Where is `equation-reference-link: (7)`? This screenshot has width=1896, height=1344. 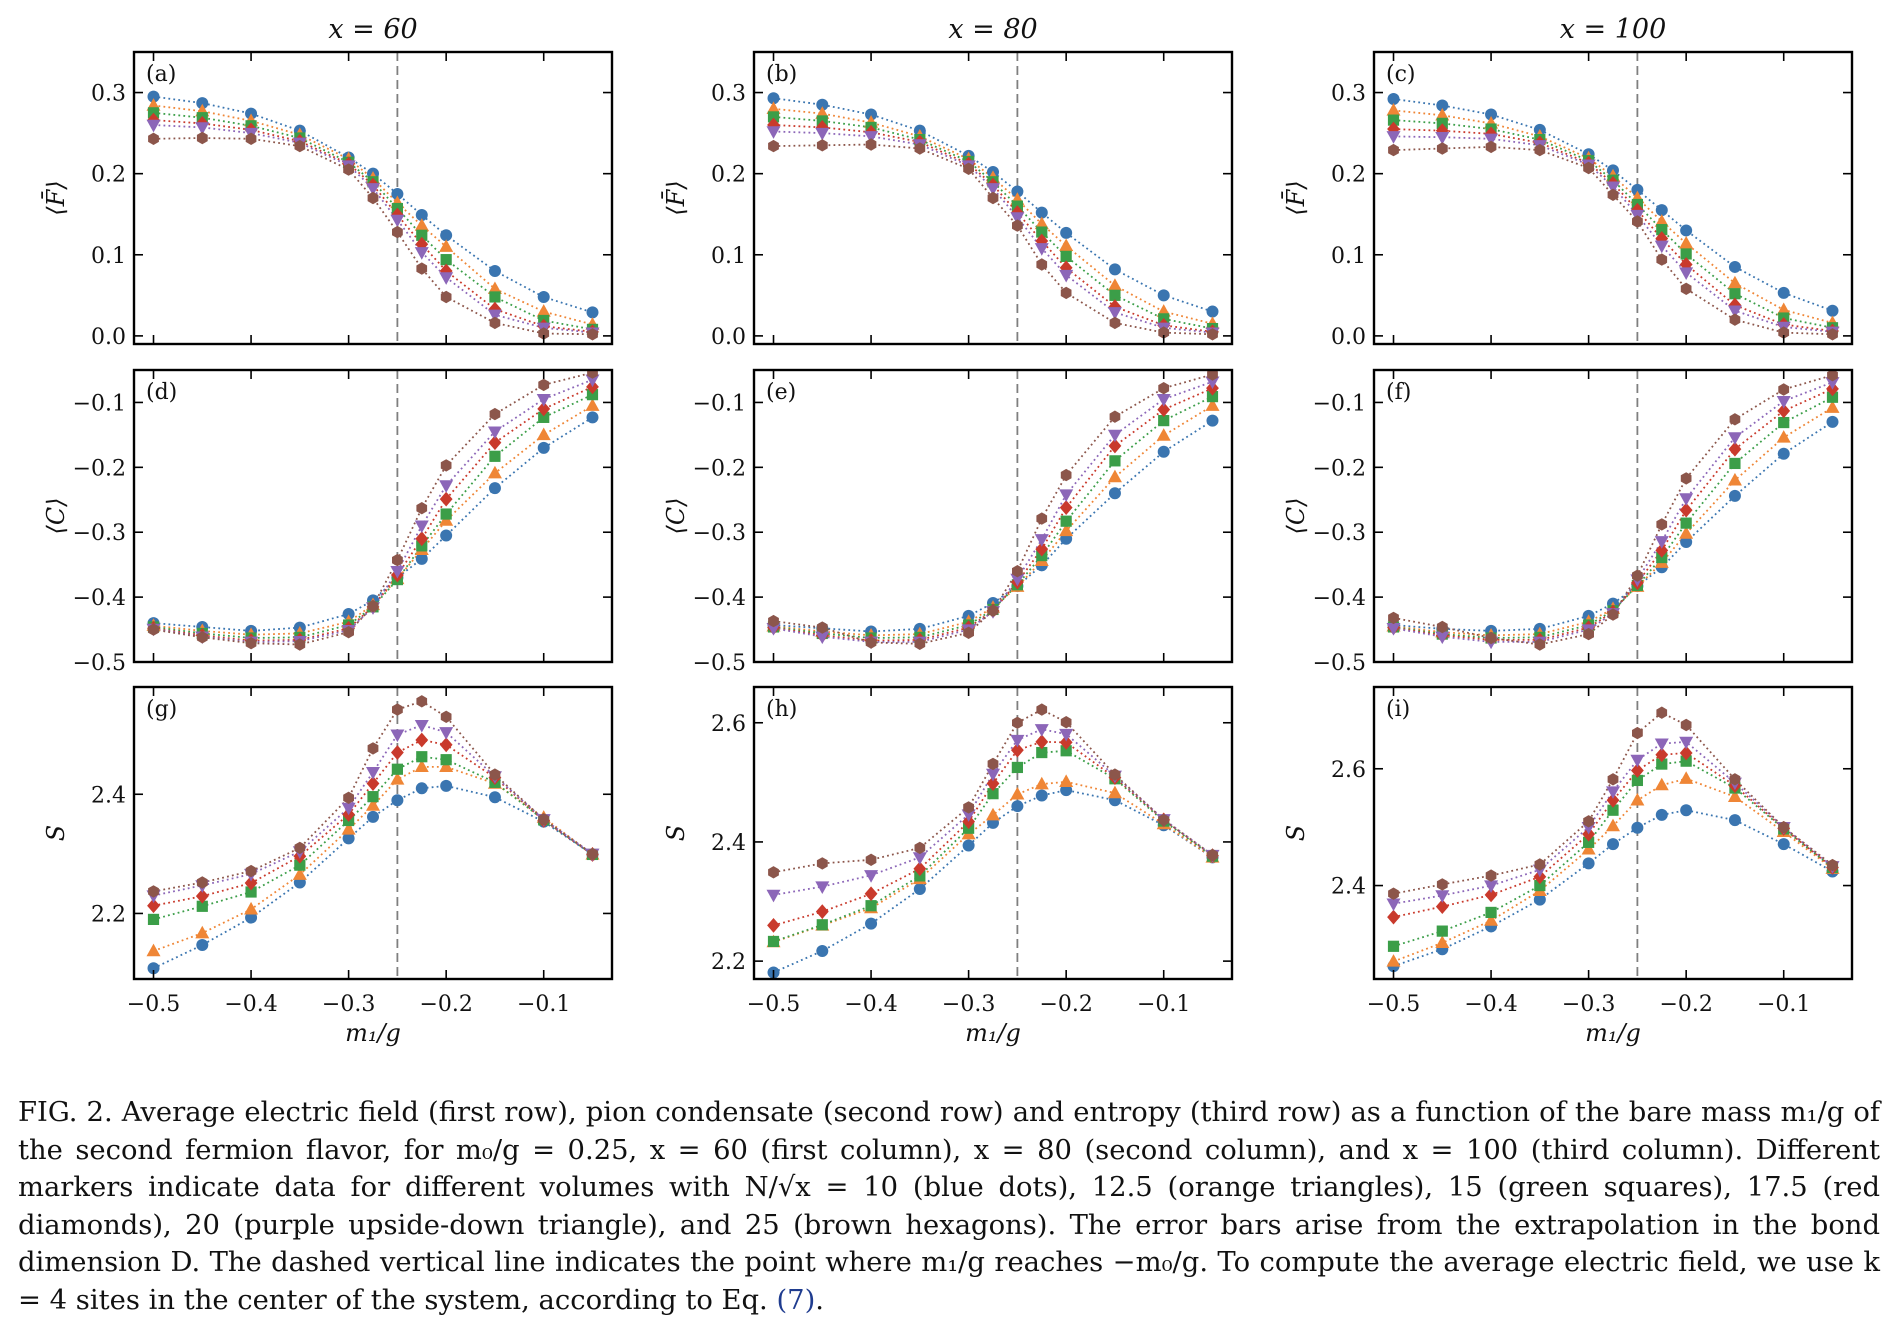
equation-reference-link: (7) is located at coordinates (796, 1300).